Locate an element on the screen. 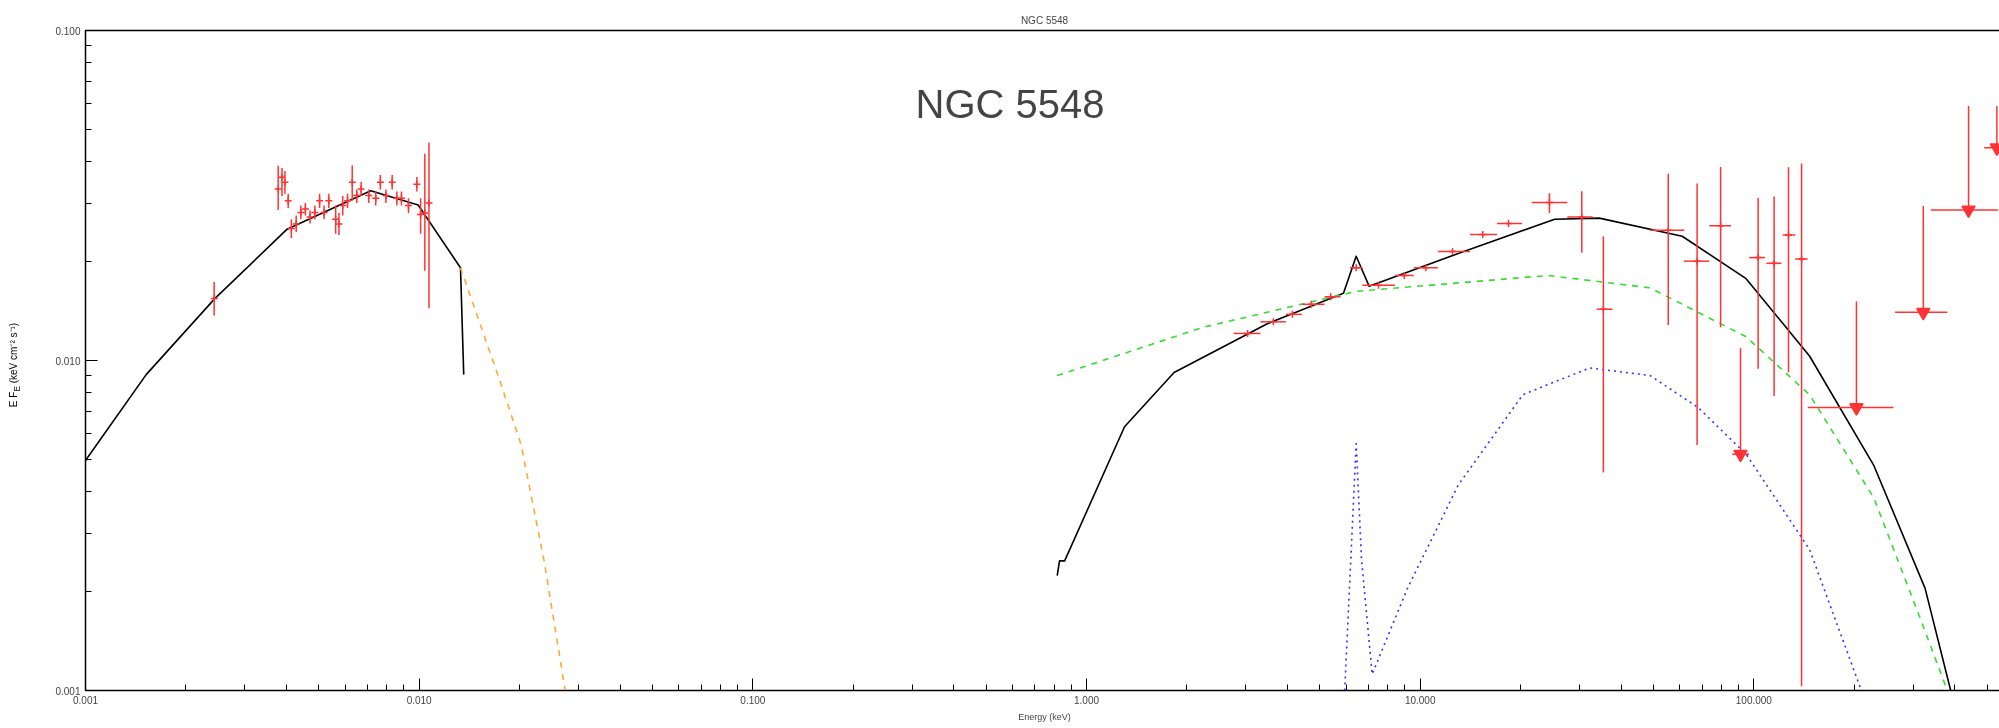 The width and height of the screenshot is (1999, 728). y-tick-label: 0.010 is located at coordinates (68, 361).